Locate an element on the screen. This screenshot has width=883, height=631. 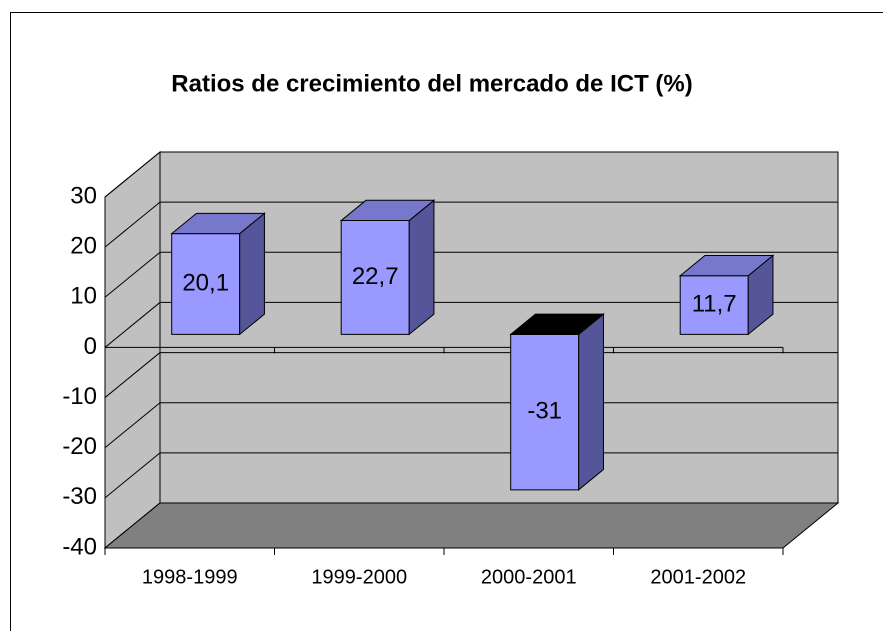
y-tick-label: -20 is located at coordinates (79, 446).